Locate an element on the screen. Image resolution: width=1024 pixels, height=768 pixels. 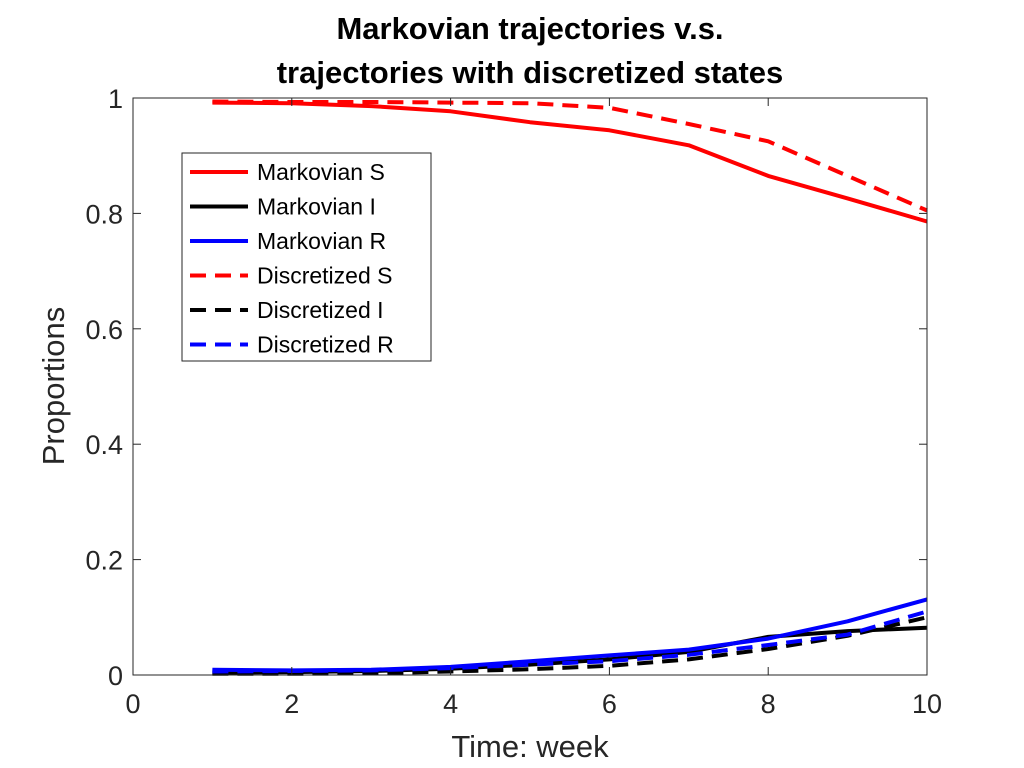
legend-label-2: Markovian R is located at coordinates (321, 241).